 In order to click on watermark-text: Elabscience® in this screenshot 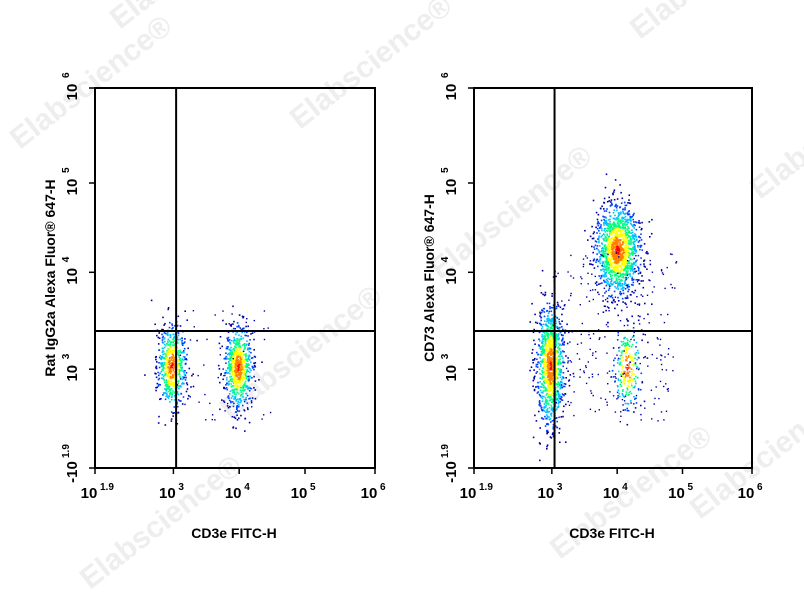, I will do `click(511, 212)`.